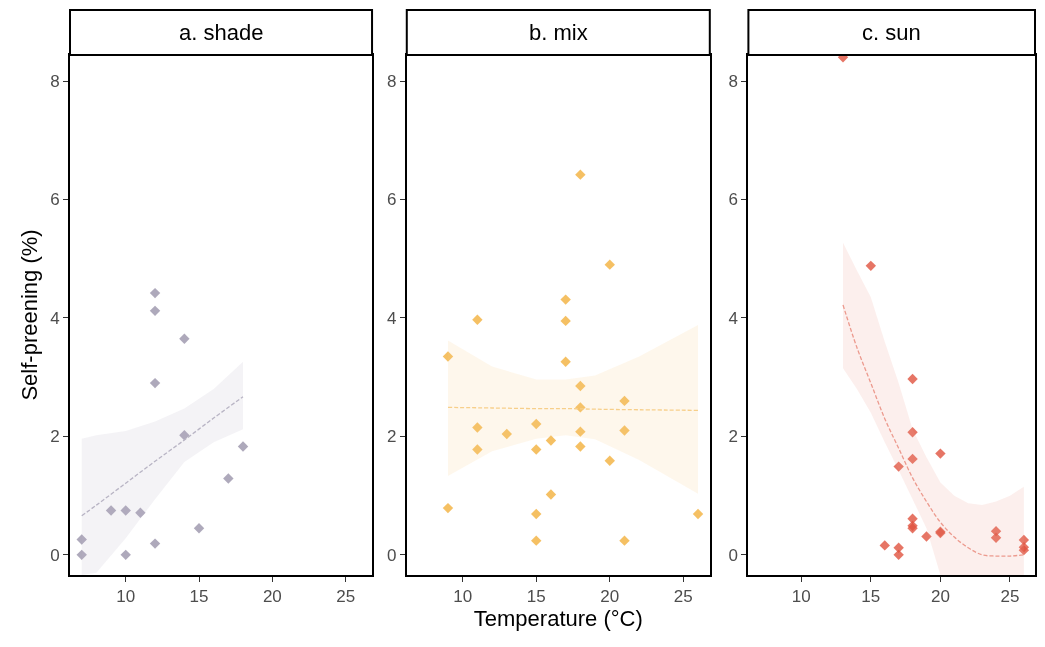 This screenshot has width=1045, height=647. What do you see at coordinates (891, 32) in the screenshot?
I see `chart-title: c. sun` at bounding box center [891, 32].